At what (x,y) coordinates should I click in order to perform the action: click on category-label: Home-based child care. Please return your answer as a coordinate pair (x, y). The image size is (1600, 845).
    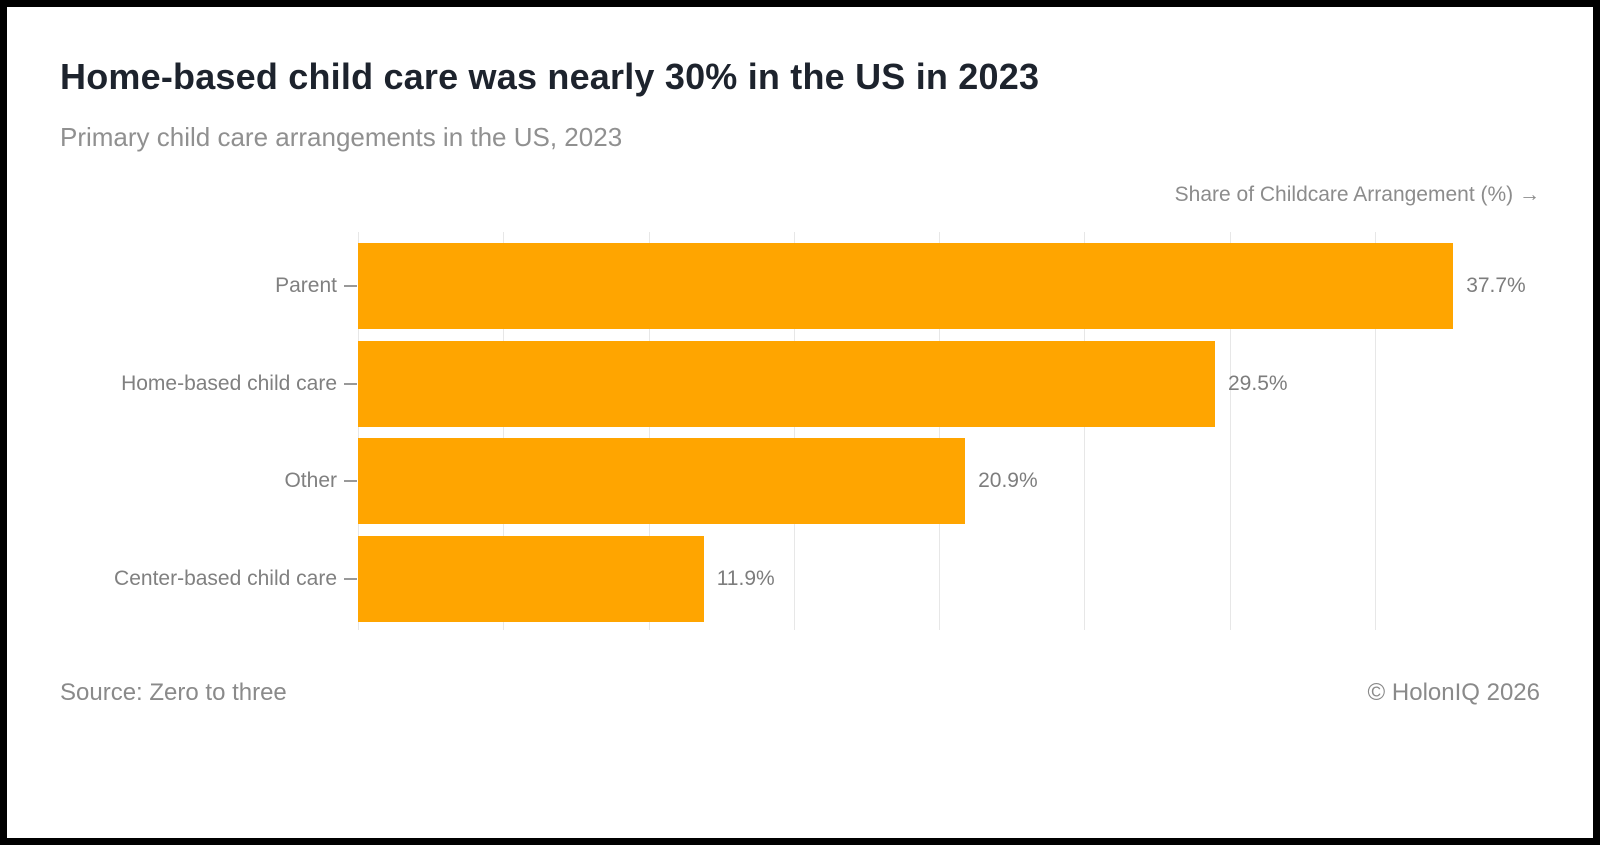
    Looking at the image, I should click on (229, 383).